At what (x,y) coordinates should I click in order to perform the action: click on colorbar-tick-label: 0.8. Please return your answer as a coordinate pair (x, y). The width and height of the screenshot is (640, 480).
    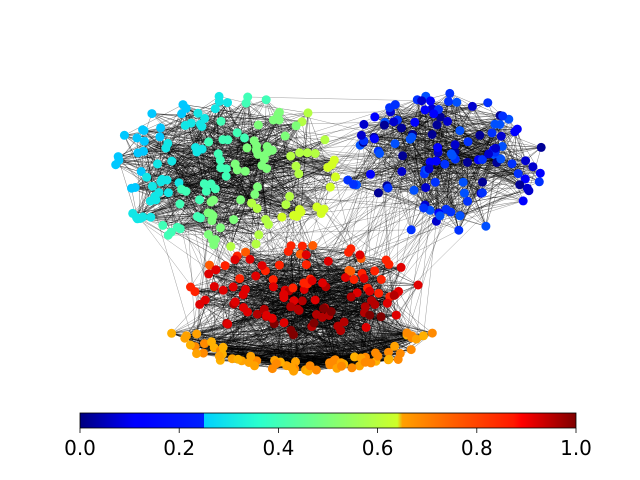
    Looking at the image, I should click on (477, 448).